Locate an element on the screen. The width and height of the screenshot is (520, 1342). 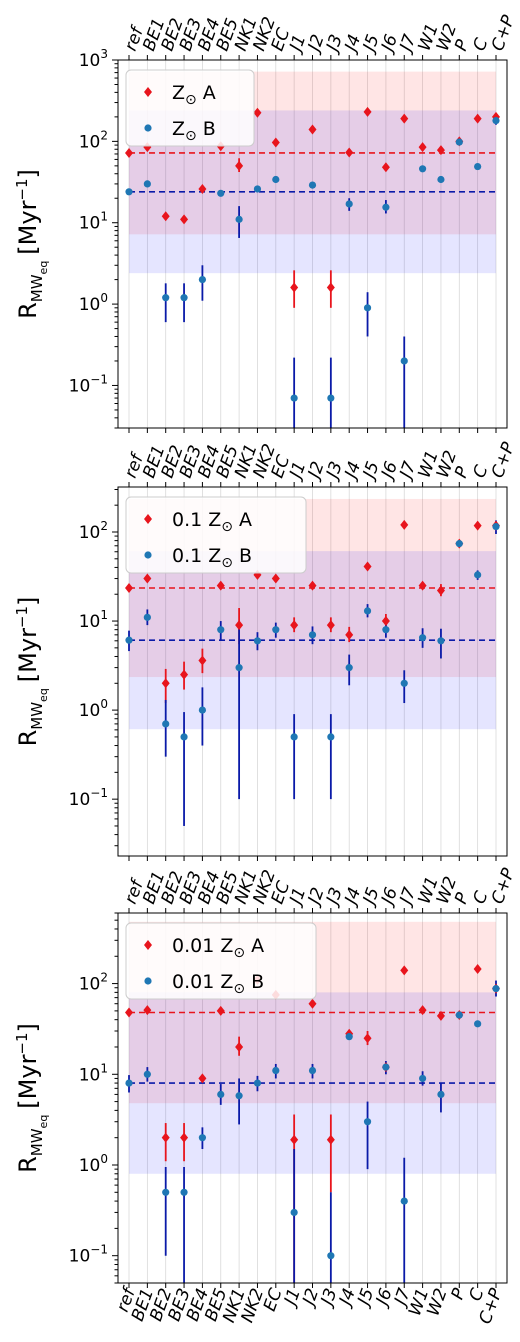
point-A-J7 is located at coordinates (404, 118).